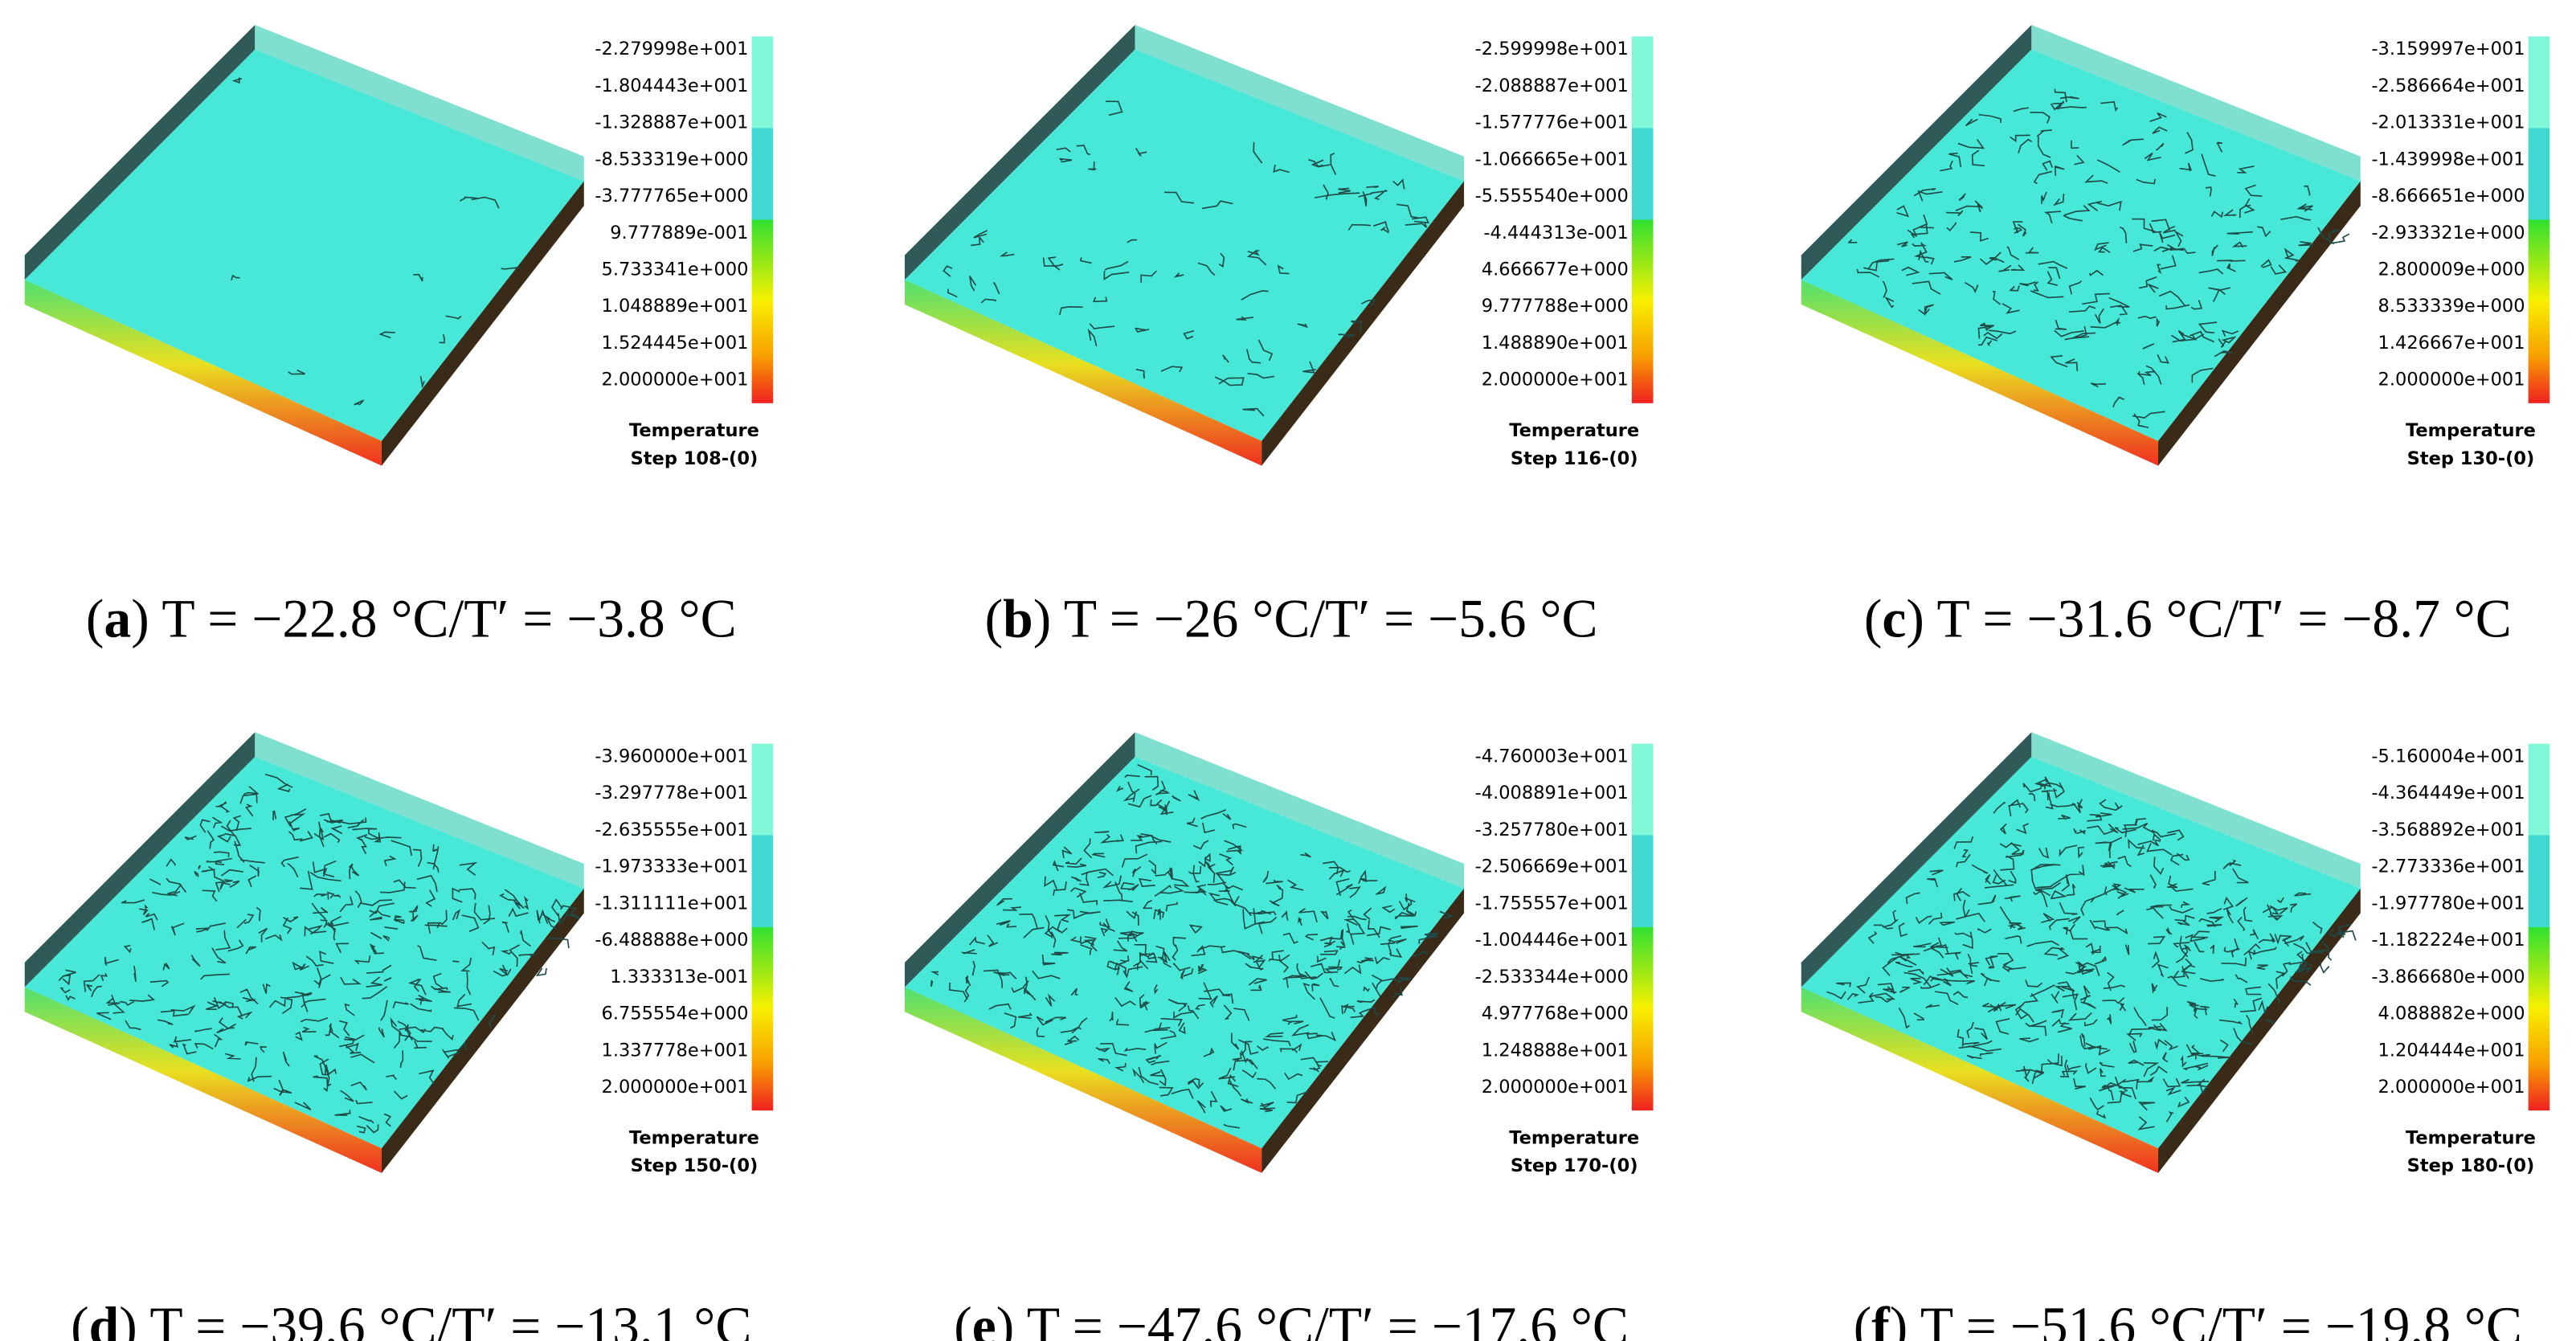 Image resolution: width=2576 pixels, height=1341 pixels. What do you see at coordinates (671, 86) in the screenshot?
I see `legend-label: -1.804443e+001` at bounding box center [671, 86].